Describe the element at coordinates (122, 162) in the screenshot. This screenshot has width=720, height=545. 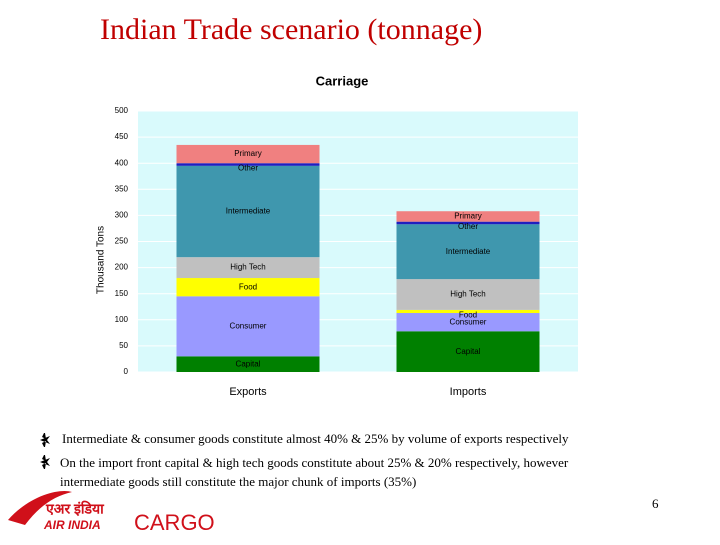
I see `y-tick-label: 400` at that location.